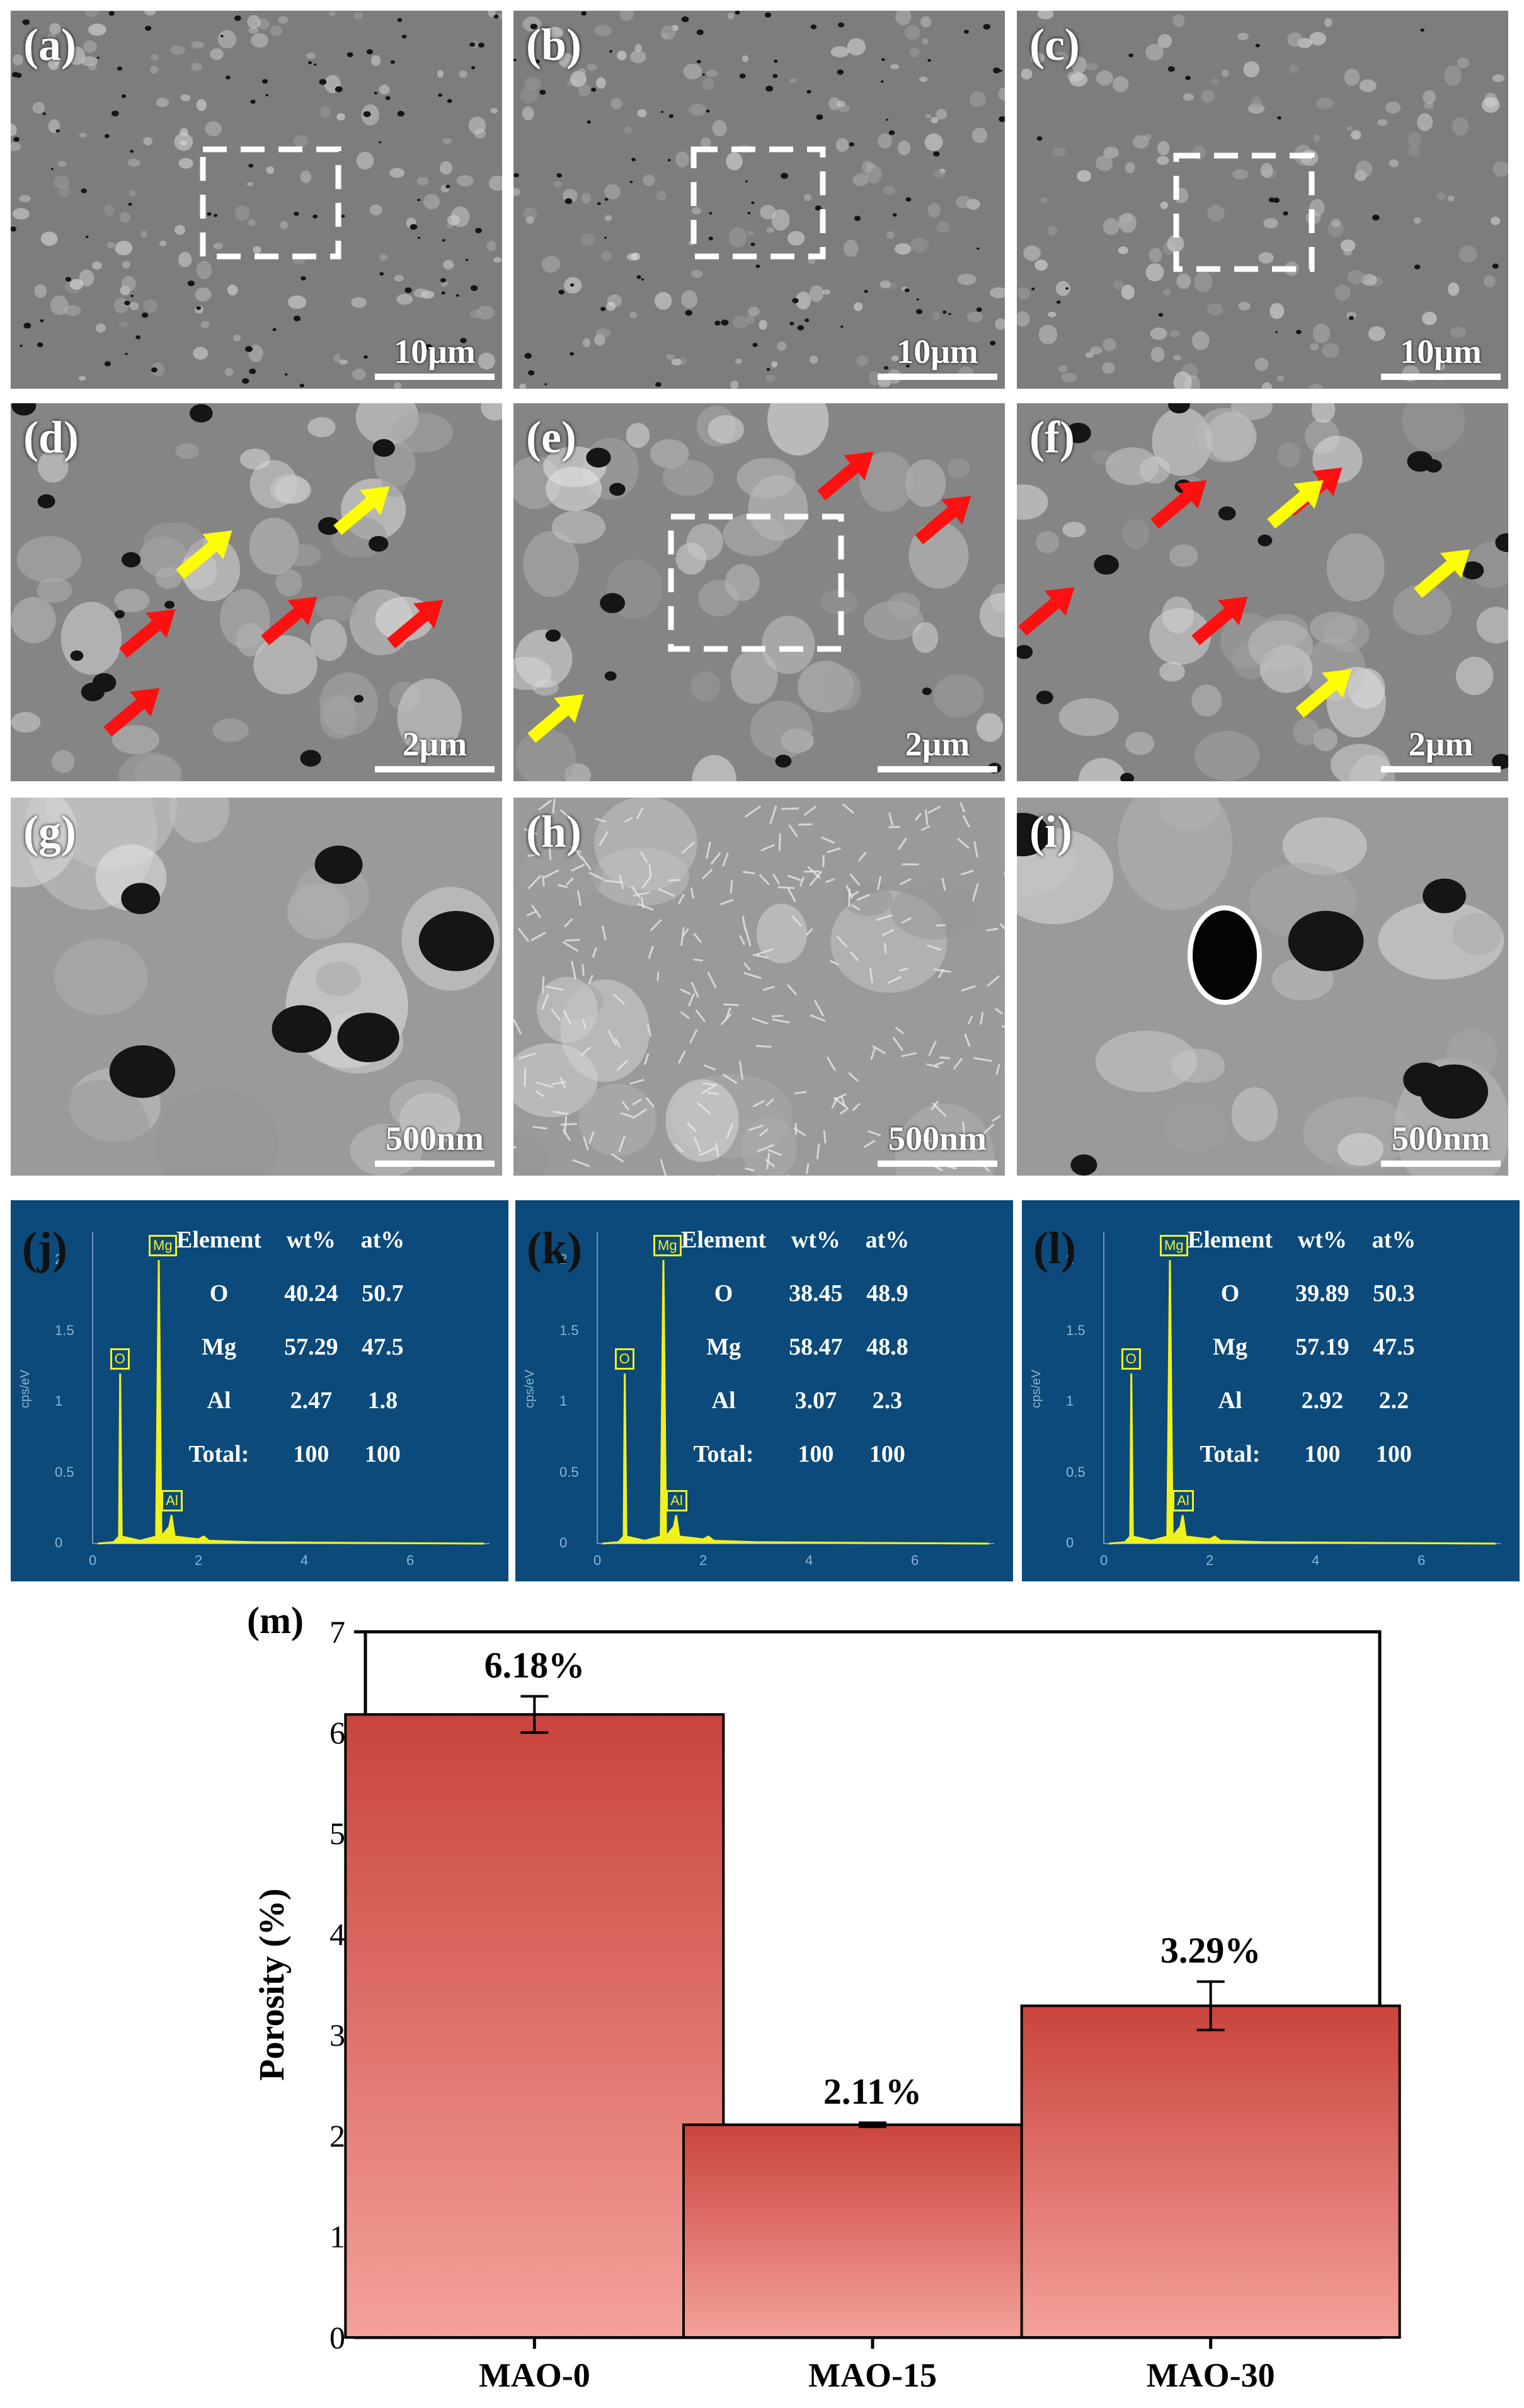 This screenshot has width=1524, height=2408. I want to click on sem-panel-a: (a)10μm, so click(256, 200).